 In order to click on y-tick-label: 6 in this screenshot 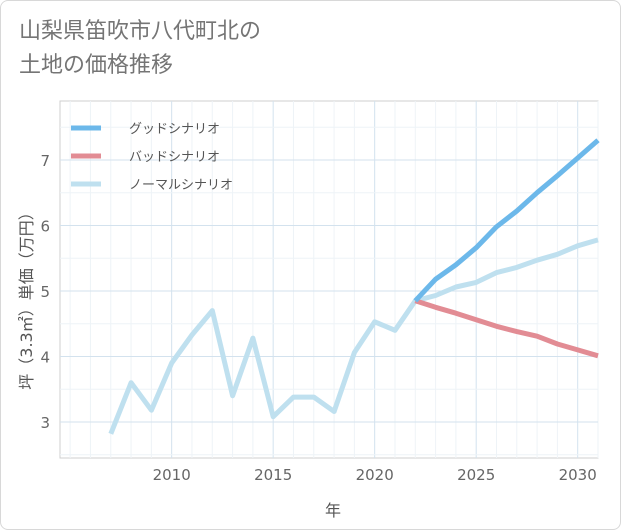, I will do `click(45, 226)`.